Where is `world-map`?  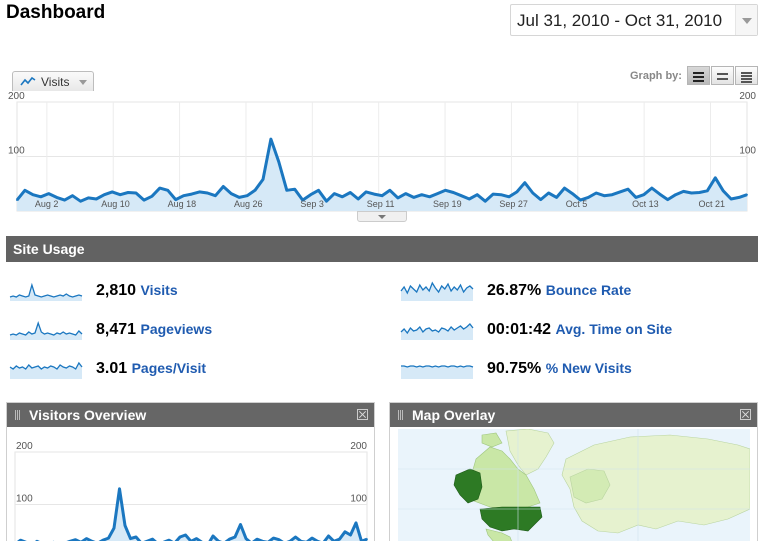 world-map is located at coordinates (574, 485).